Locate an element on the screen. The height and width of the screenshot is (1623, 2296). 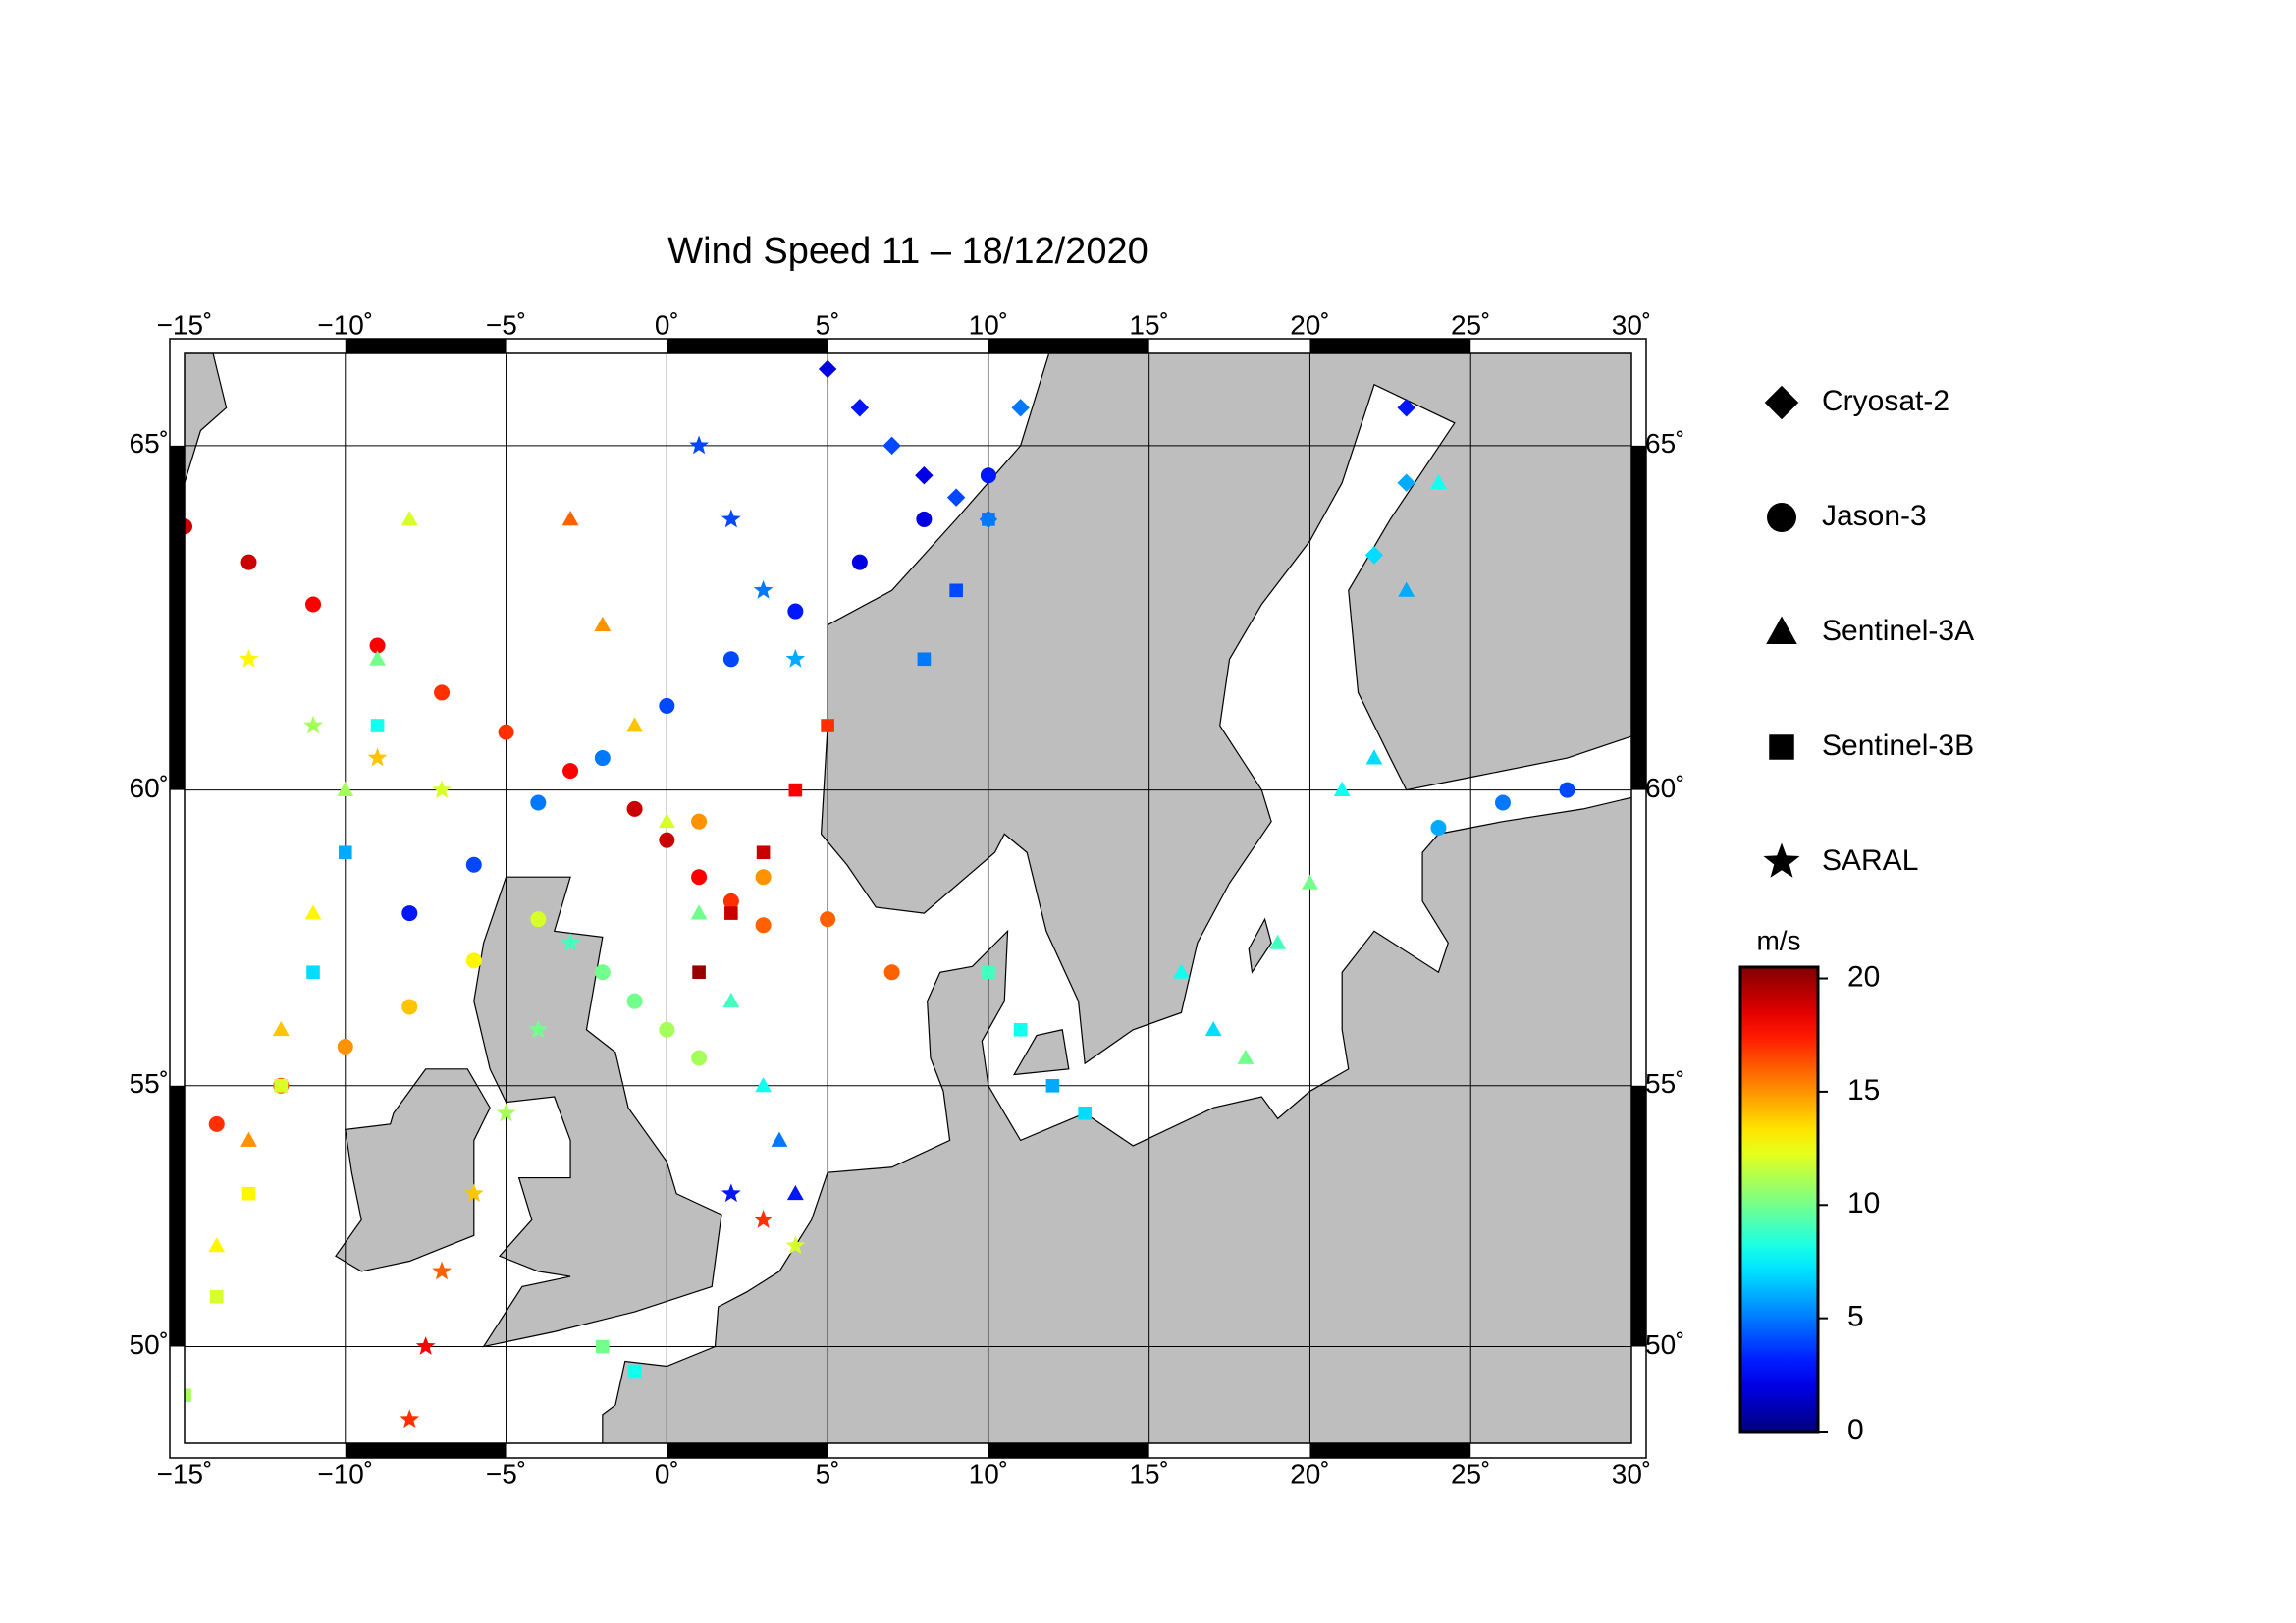
x-tick-label: 25˚ is located at coordinates (1470, 324).